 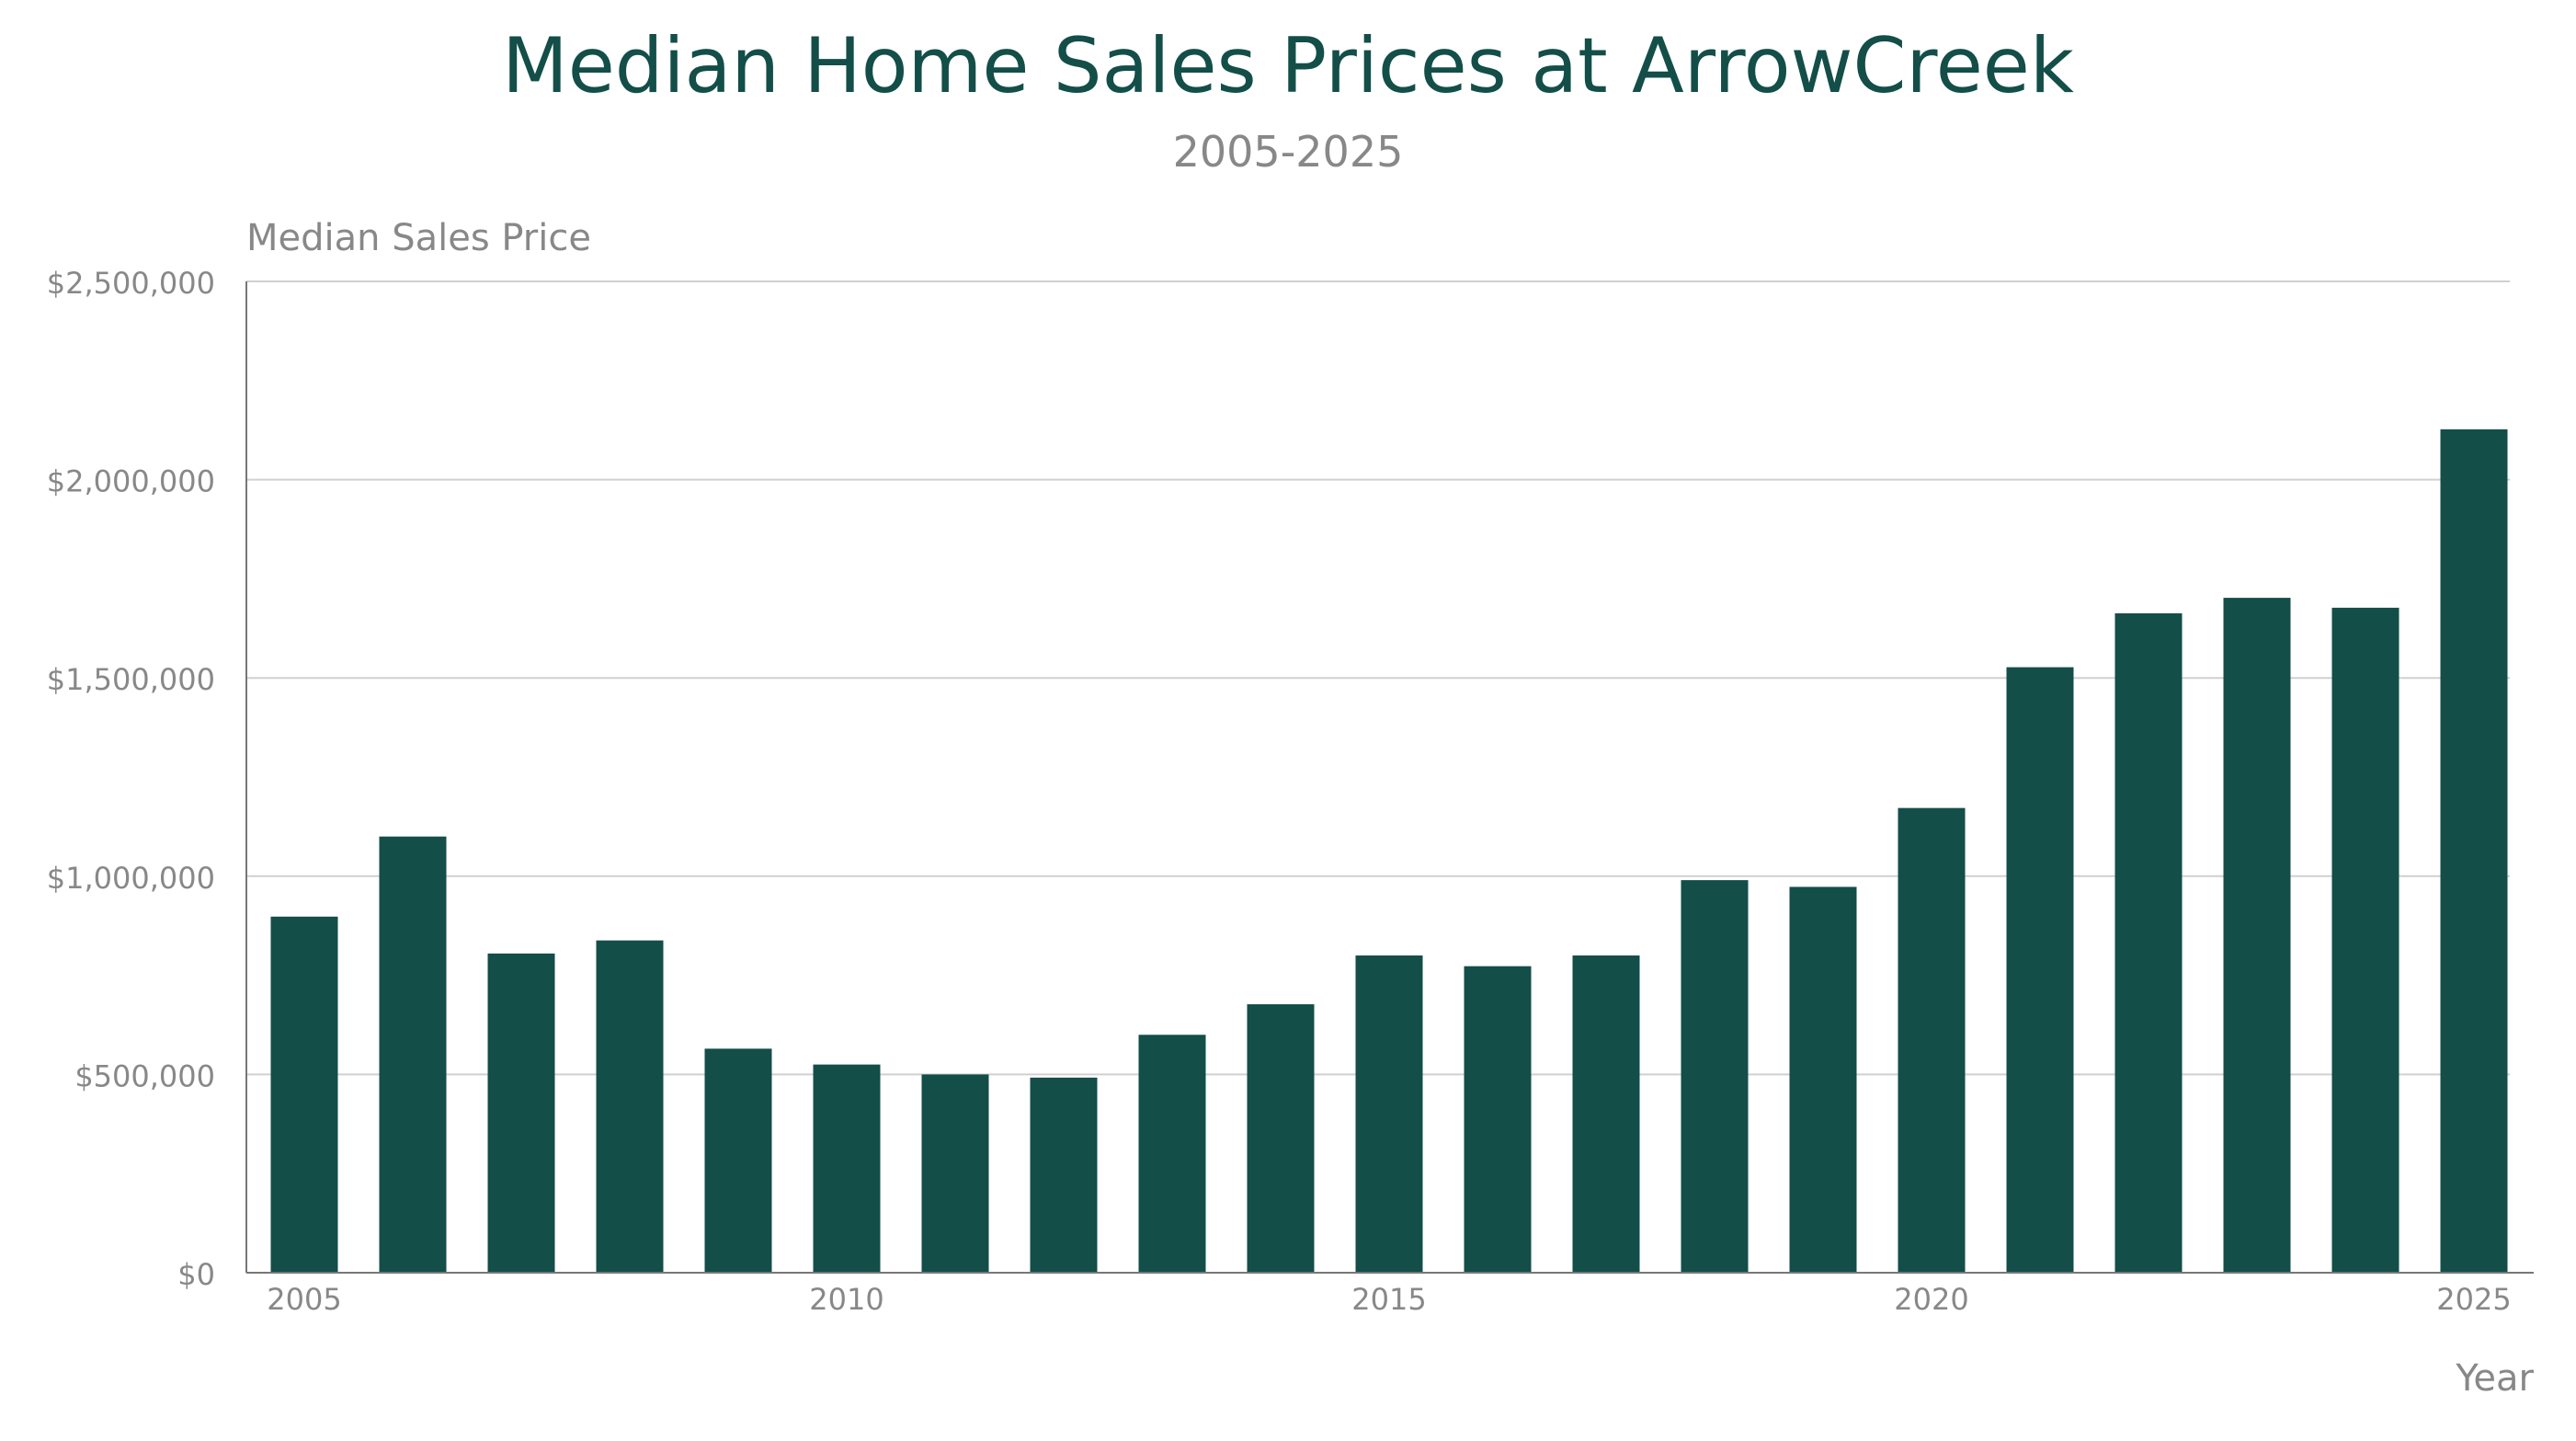 What do you see at coordinates (2040, 970) in the screenshot?
I see `bar-2021` at bounding box center [2040, 970].